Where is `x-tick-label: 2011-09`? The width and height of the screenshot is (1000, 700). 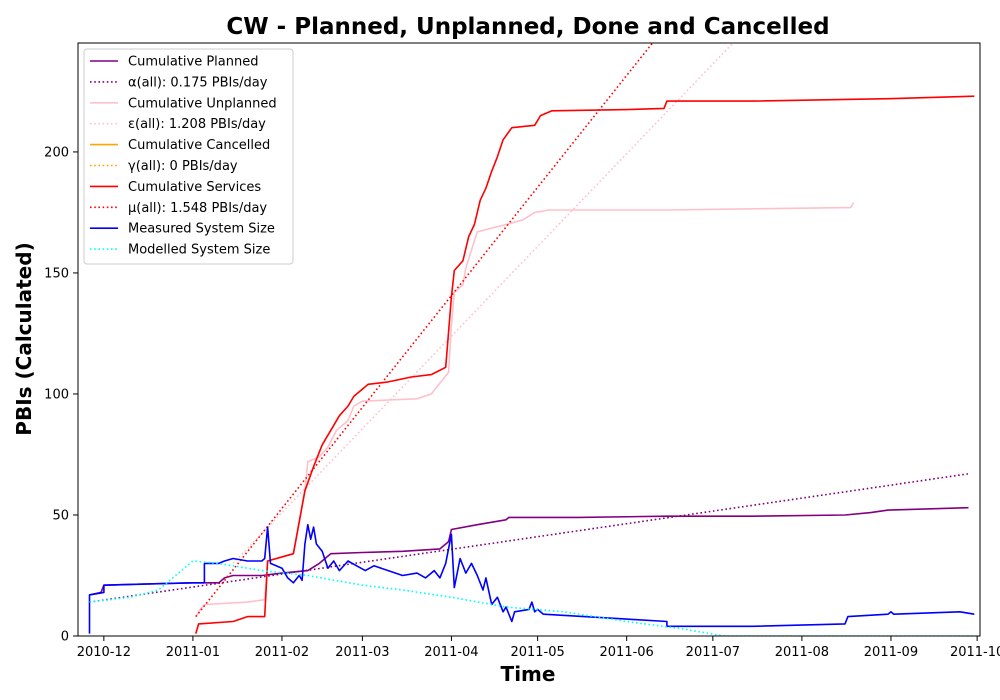
x-tick-label: 2011-09 is located at coordinates (891, 652).